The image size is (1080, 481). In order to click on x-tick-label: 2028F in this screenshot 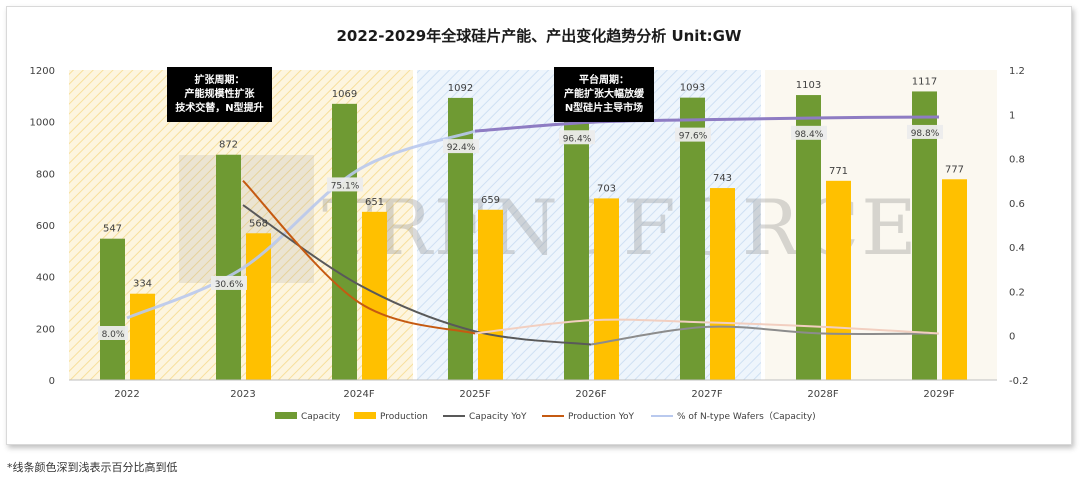, I will do `click(822, 394)`.